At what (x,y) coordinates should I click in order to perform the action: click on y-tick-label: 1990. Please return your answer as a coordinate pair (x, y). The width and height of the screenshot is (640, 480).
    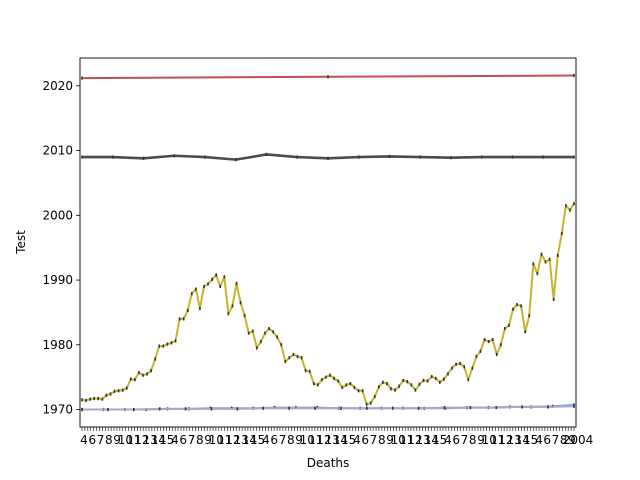
    Looking at the image, I should click on (57, 280).